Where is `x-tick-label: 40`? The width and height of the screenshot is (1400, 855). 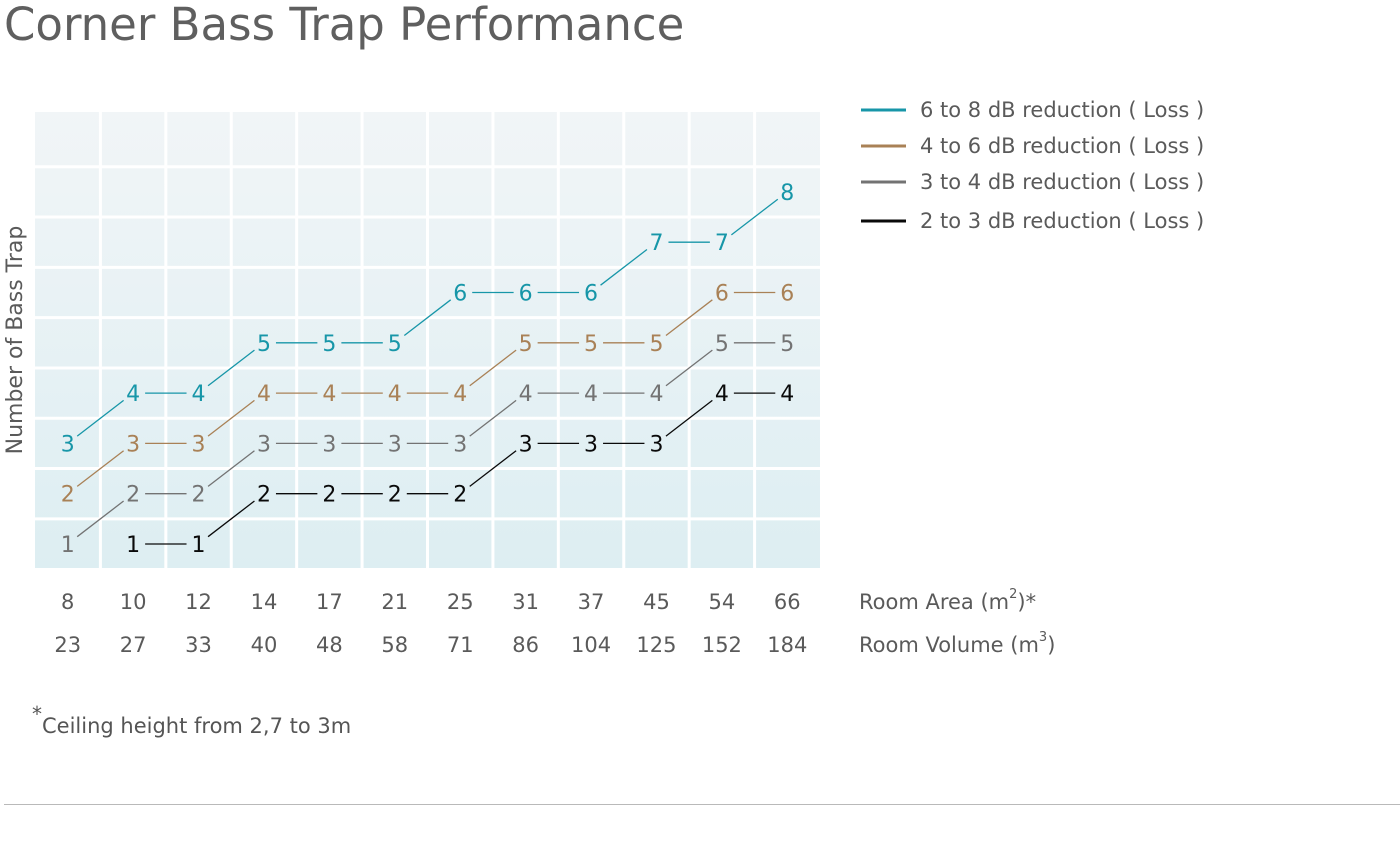
x-tick-label: 40 is located at coordinates (264, 645).